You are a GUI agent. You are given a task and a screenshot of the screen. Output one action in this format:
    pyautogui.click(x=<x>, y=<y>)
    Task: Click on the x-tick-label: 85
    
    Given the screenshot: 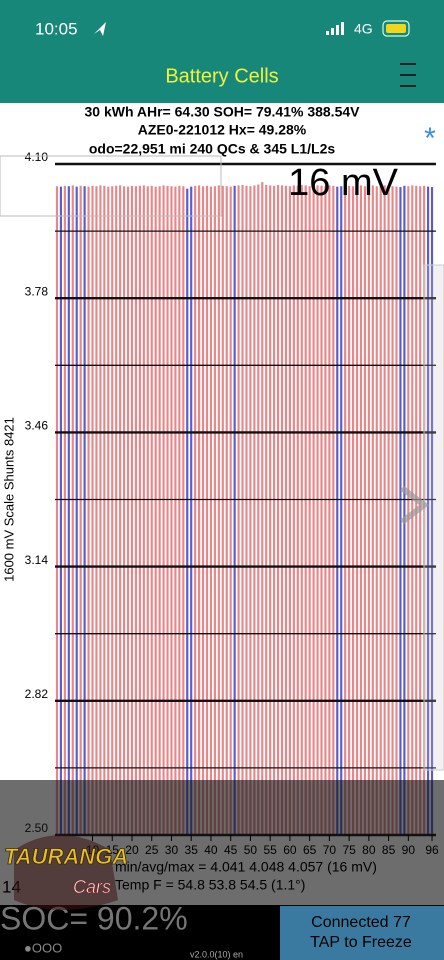 What is the action you would take?
    pyautogui.click(x=389, y=850)
    